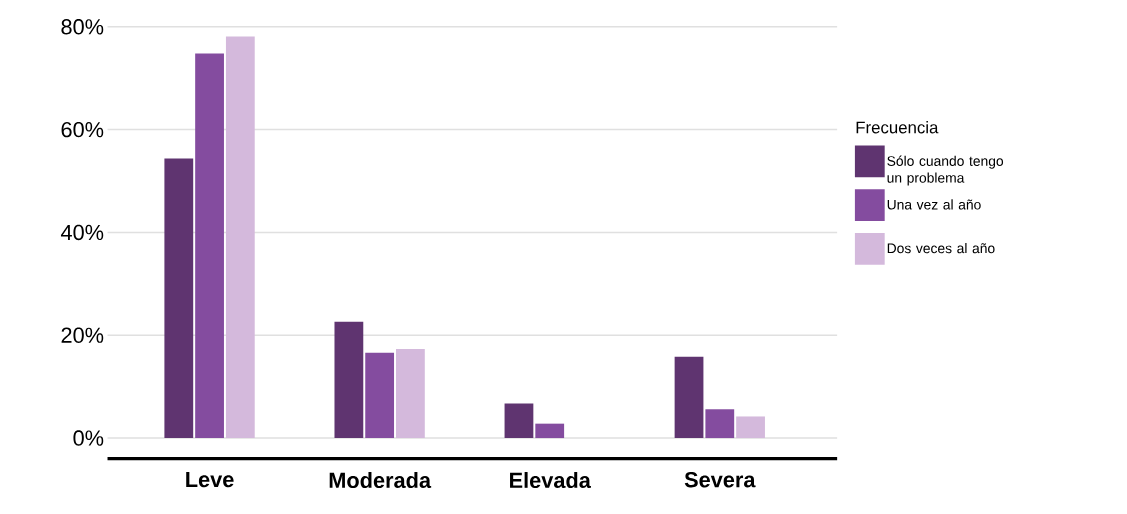 This screenshot has width=1127, height=514. I want to click on y-tick-label: 80%, so click(82, 27).